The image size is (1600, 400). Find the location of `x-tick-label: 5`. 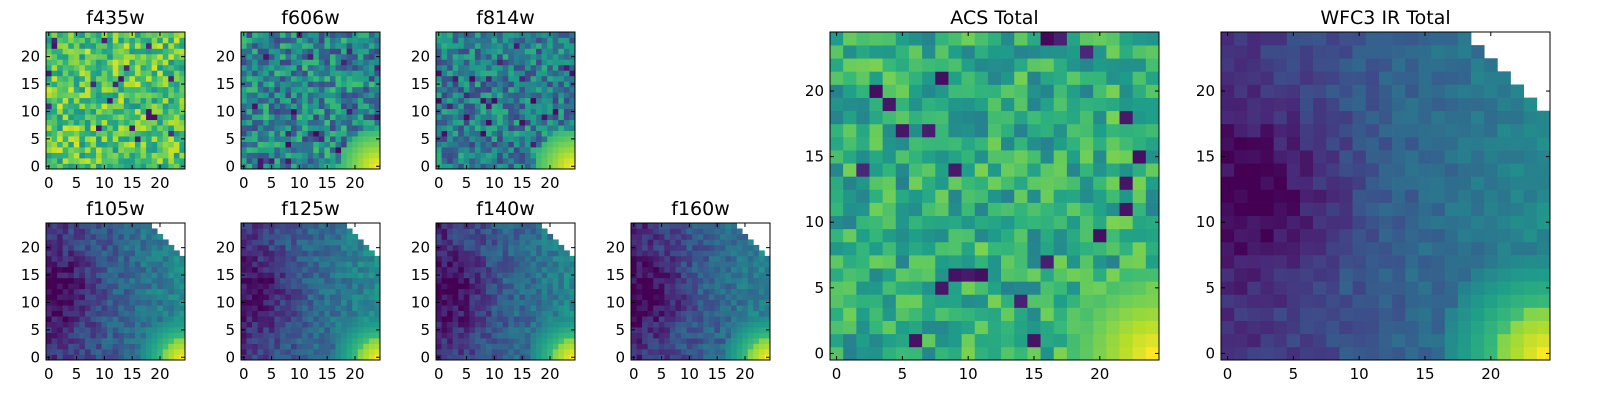

x-tick-label: 5 is located at coordinates (467, 183).